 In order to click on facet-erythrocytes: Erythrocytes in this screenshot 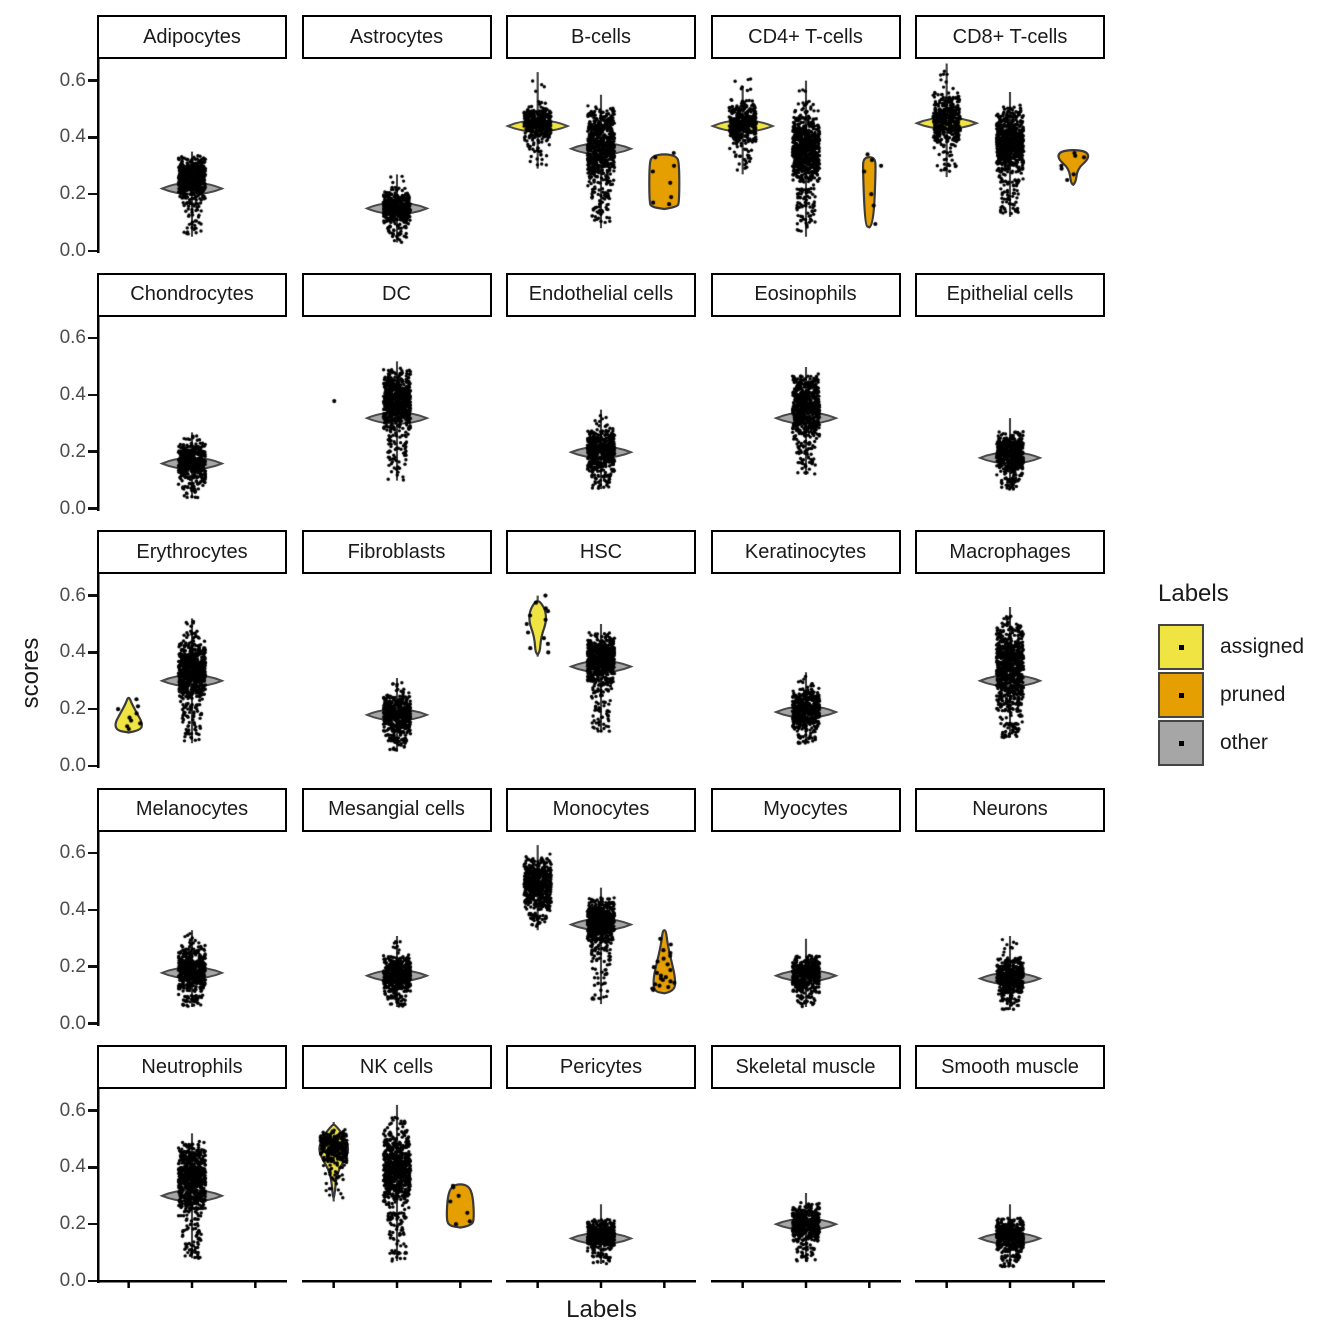, I will do `click(192, 650)`.